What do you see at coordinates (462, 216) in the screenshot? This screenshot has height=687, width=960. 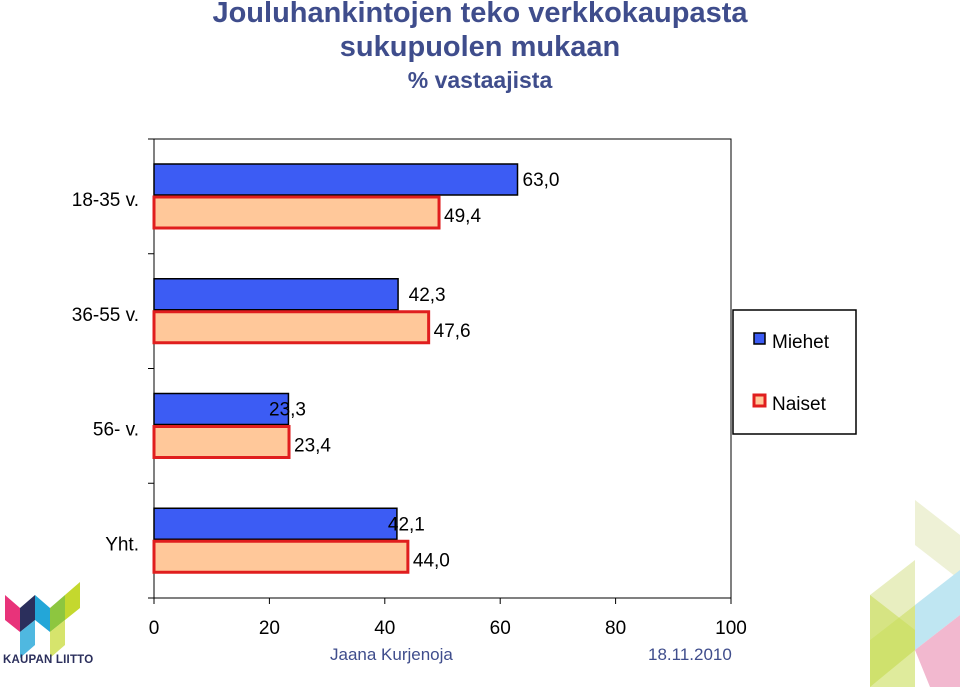 I see `data-label-naiset: 49,4` at bounding box center [462, 216].